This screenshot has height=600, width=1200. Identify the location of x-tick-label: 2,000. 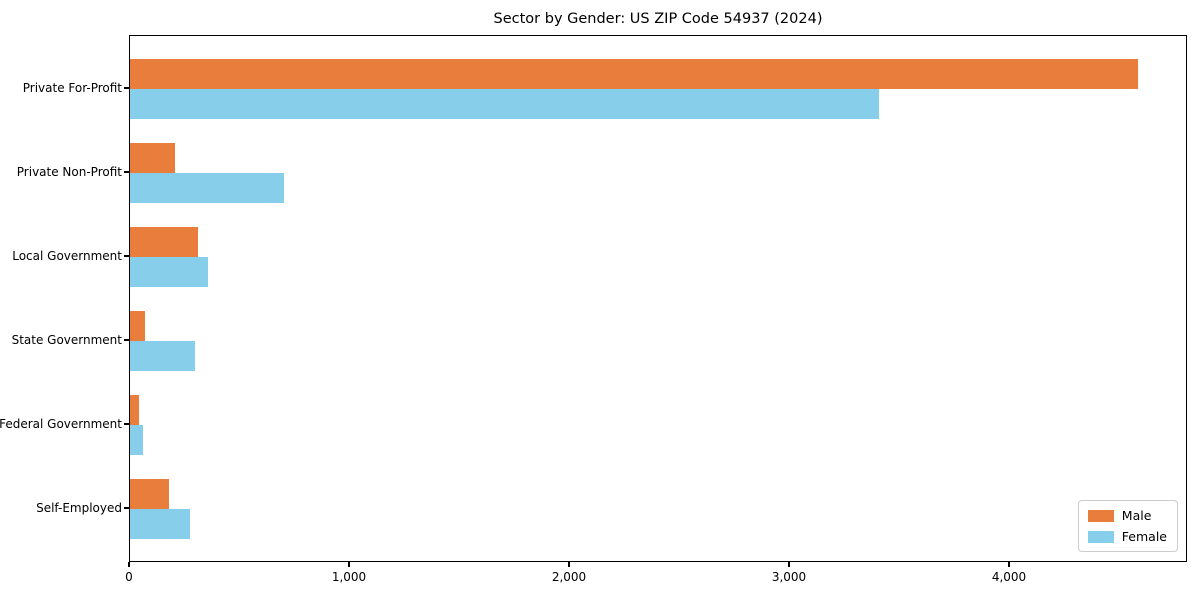
(569, 577).